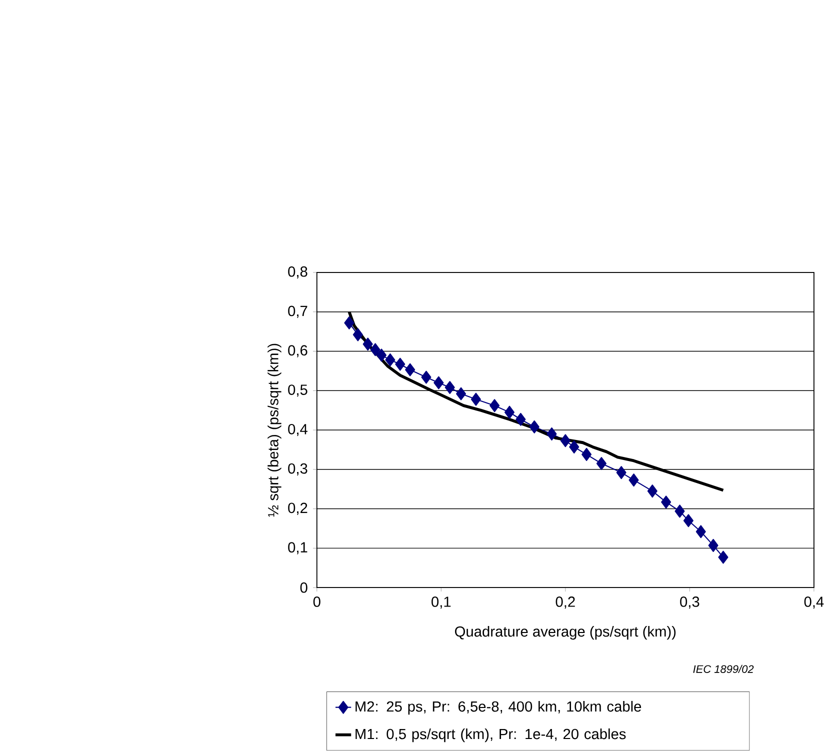 The image size is (829, 751). I want to click on legend-label: M2: 25 ps, Pr: 6,5e-8, 400 km, 10km cable, so click(499, 708).